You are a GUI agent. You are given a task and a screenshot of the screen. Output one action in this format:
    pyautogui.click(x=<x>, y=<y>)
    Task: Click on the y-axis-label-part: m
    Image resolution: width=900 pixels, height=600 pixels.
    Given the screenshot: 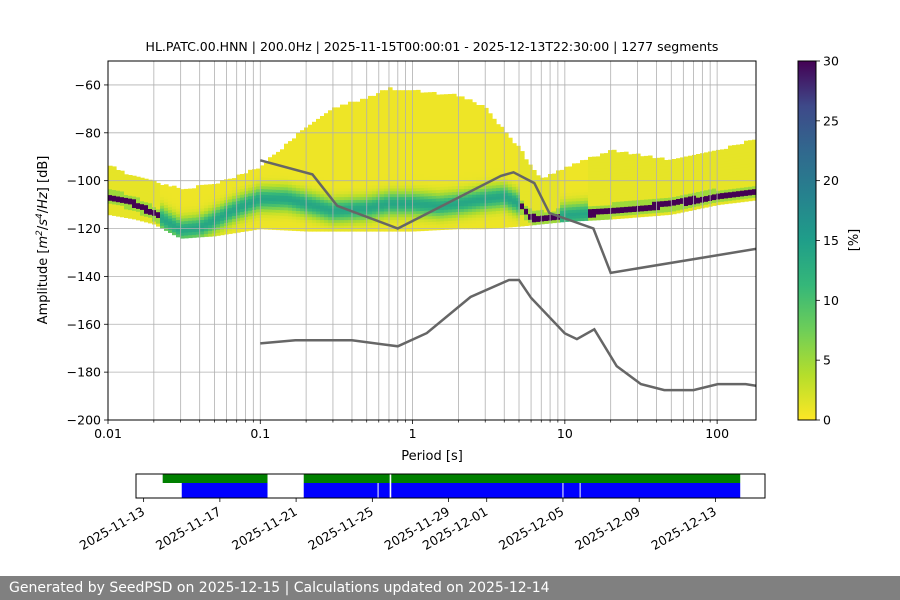 What is the action you would take?
    pyautogui.click(x=43, y=242)
    